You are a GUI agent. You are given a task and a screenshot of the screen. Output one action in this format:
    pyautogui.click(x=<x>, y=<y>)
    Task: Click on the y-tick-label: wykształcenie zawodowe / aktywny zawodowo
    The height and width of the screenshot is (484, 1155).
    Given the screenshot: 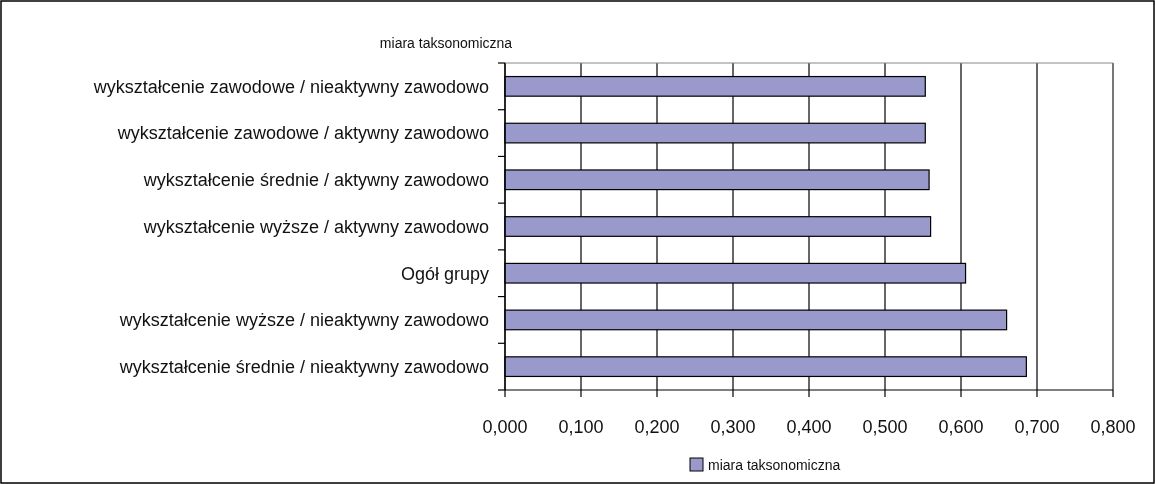 What is the action you would take?
    pyautogui.click(x=302, y=133)
    